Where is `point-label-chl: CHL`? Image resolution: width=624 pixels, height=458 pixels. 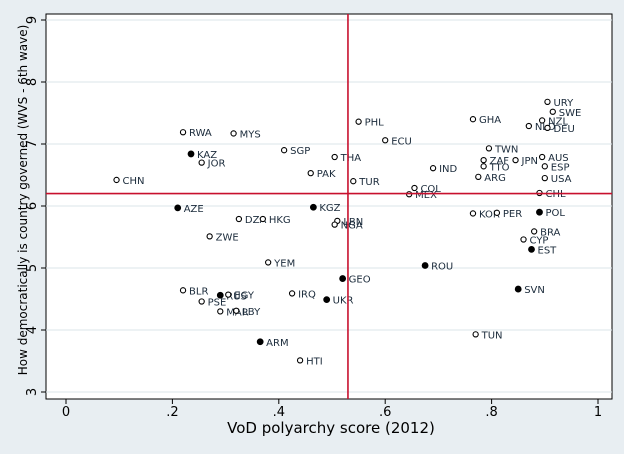 point-label-chl: CHL is located at coordinates (555, 194).